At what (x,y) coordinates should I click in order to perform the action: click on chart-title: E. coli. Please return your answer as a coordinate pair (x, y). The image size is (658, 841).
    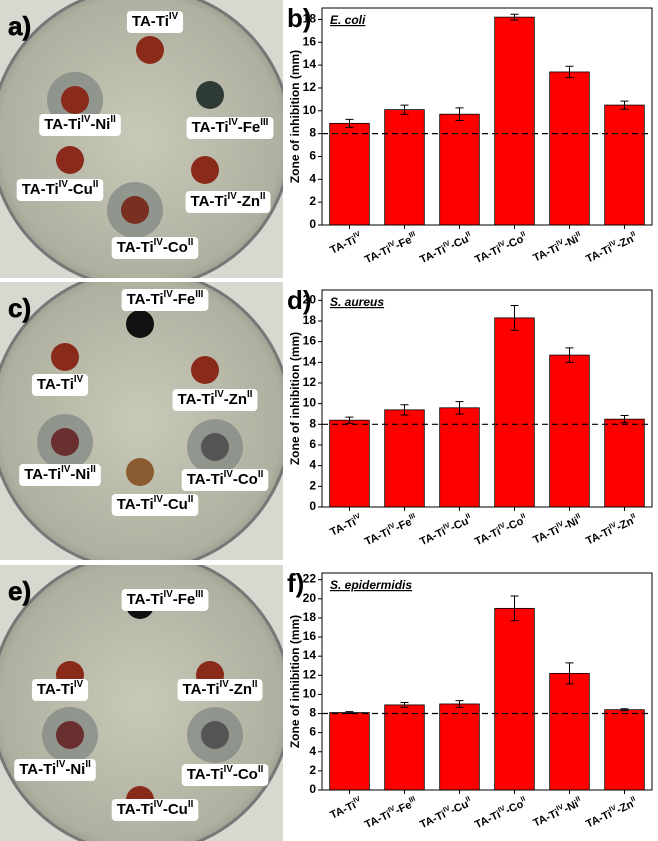
    Looking at the image, I should click on (348, 20).